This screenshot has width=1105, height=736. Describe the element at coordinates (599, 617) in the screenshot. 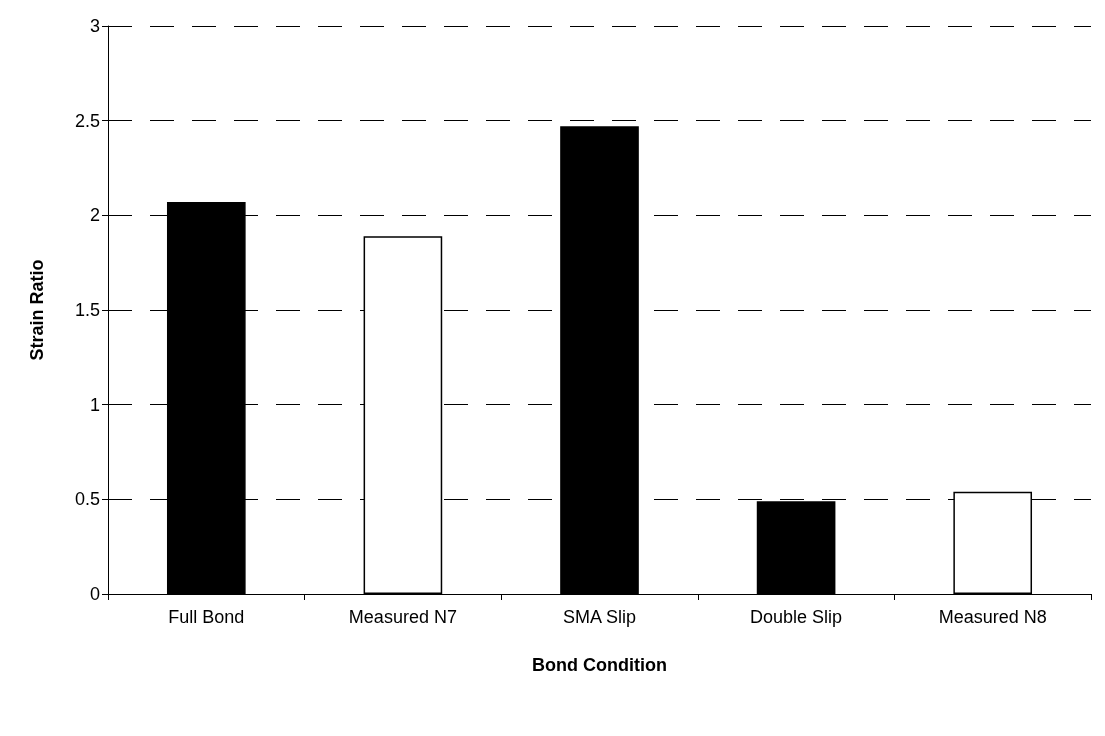

I see `x-tick-label: SMA Slip` at that location.